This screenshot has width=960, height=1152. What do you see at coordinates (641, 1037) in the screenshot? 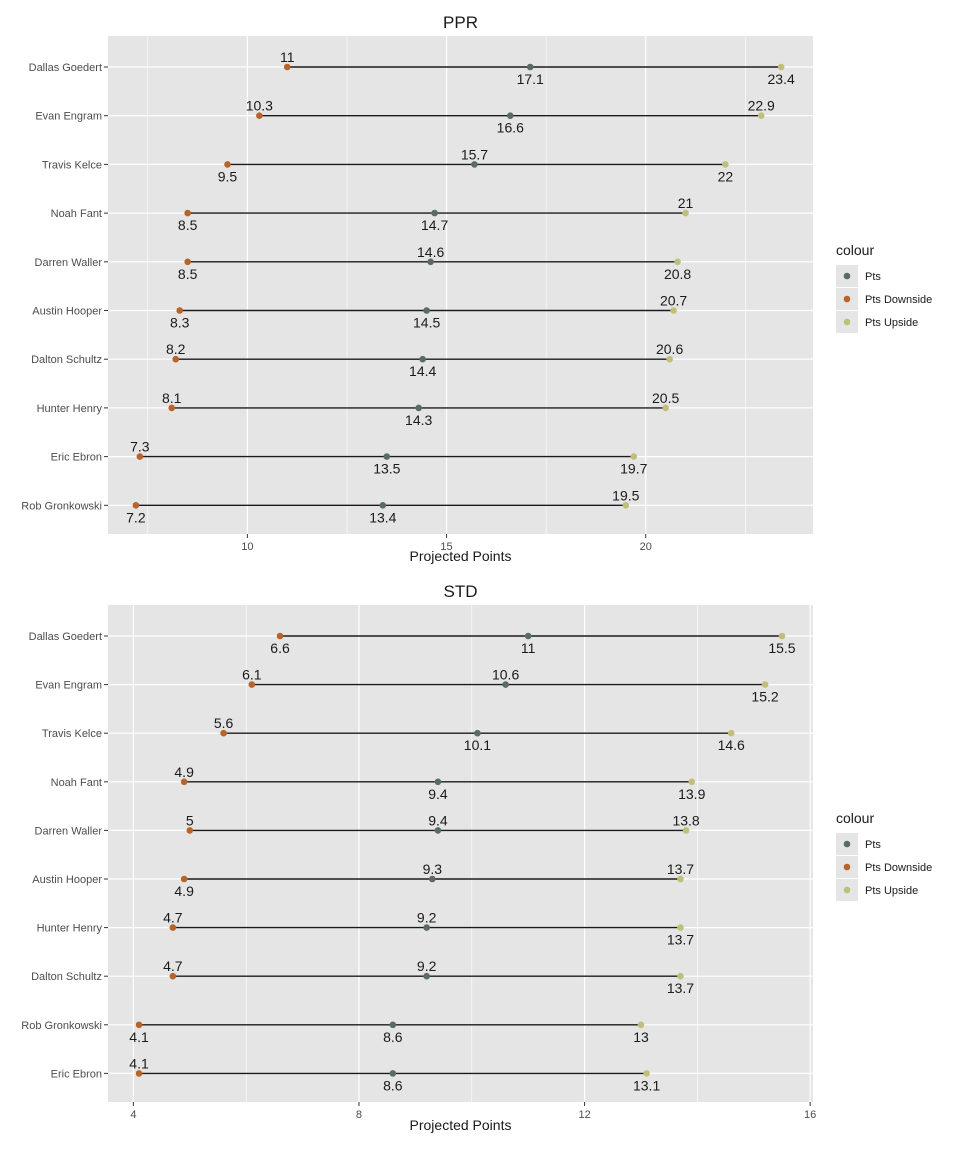
I see `data-label-pts-upside: 13` at bounding box center [641, 1037].